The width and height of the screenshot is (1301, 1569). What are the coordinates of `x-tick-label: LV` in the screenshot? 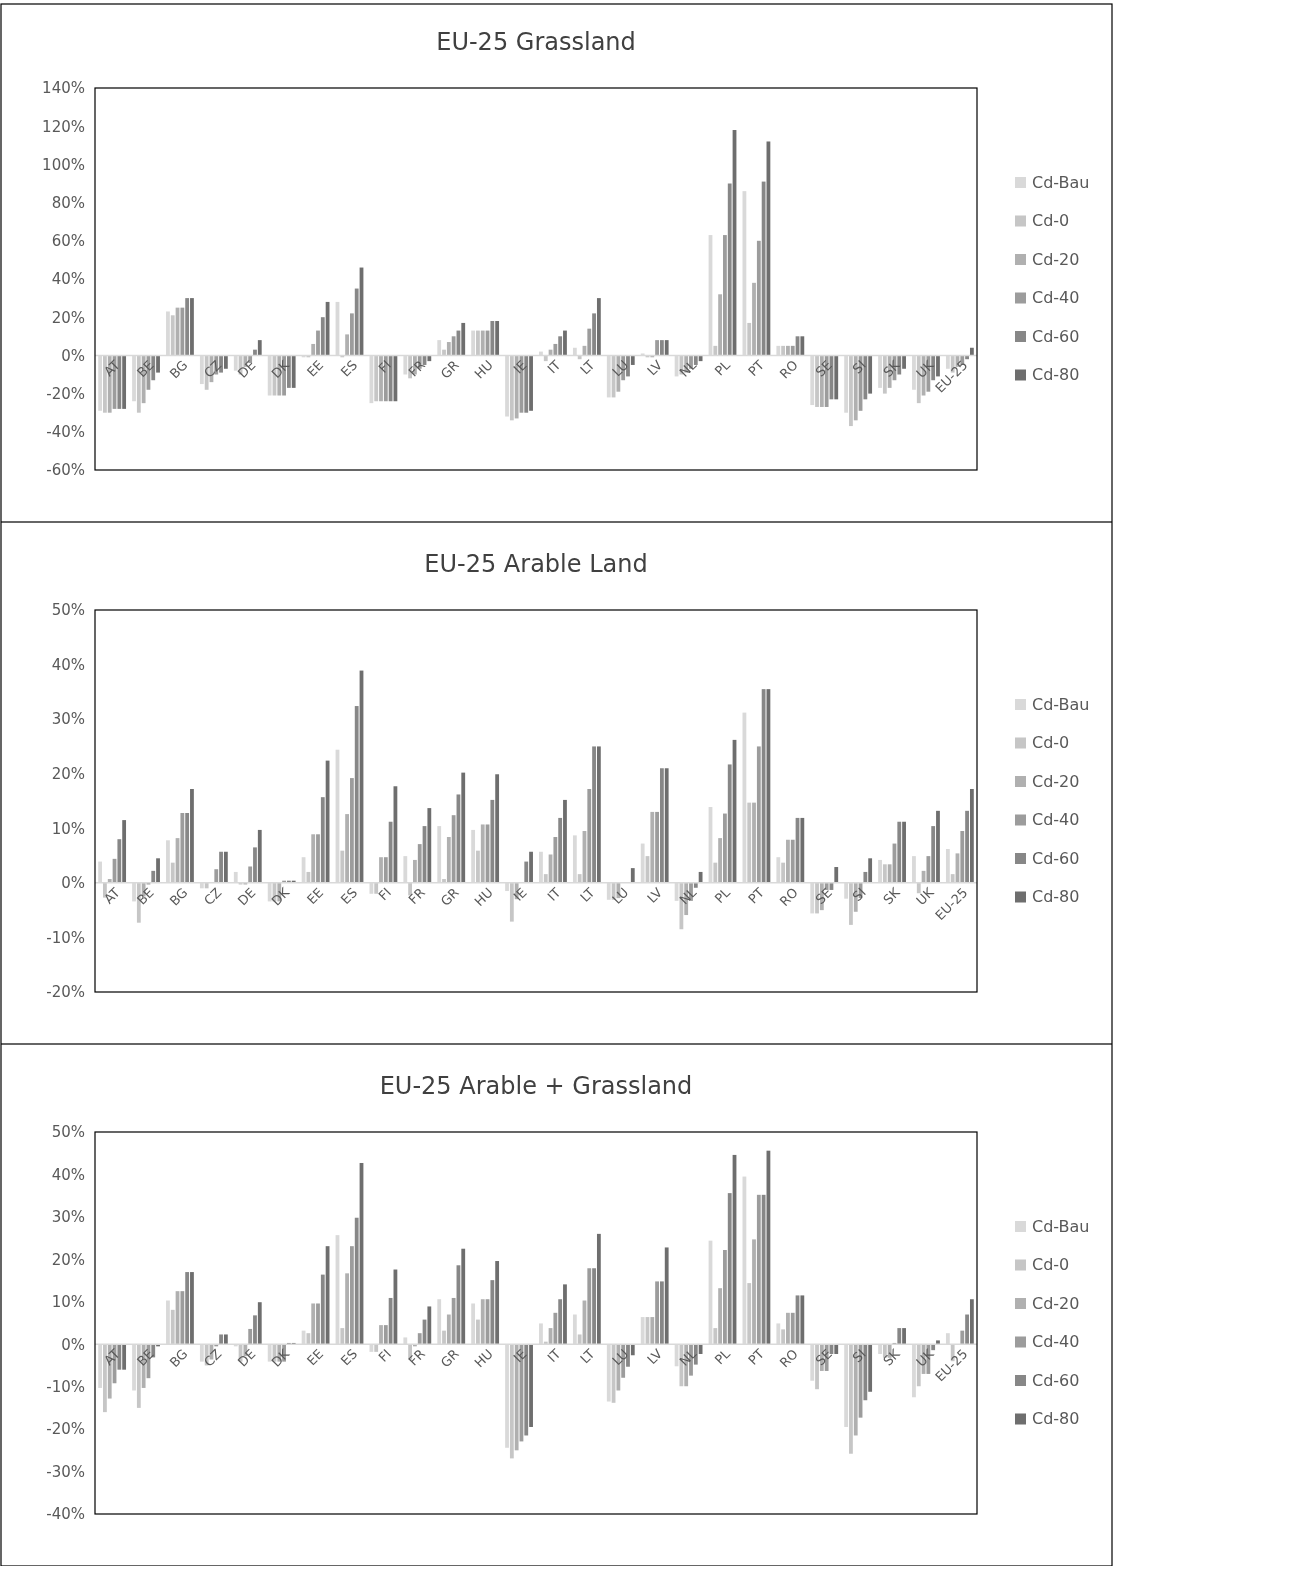 It's located at (655, 368).